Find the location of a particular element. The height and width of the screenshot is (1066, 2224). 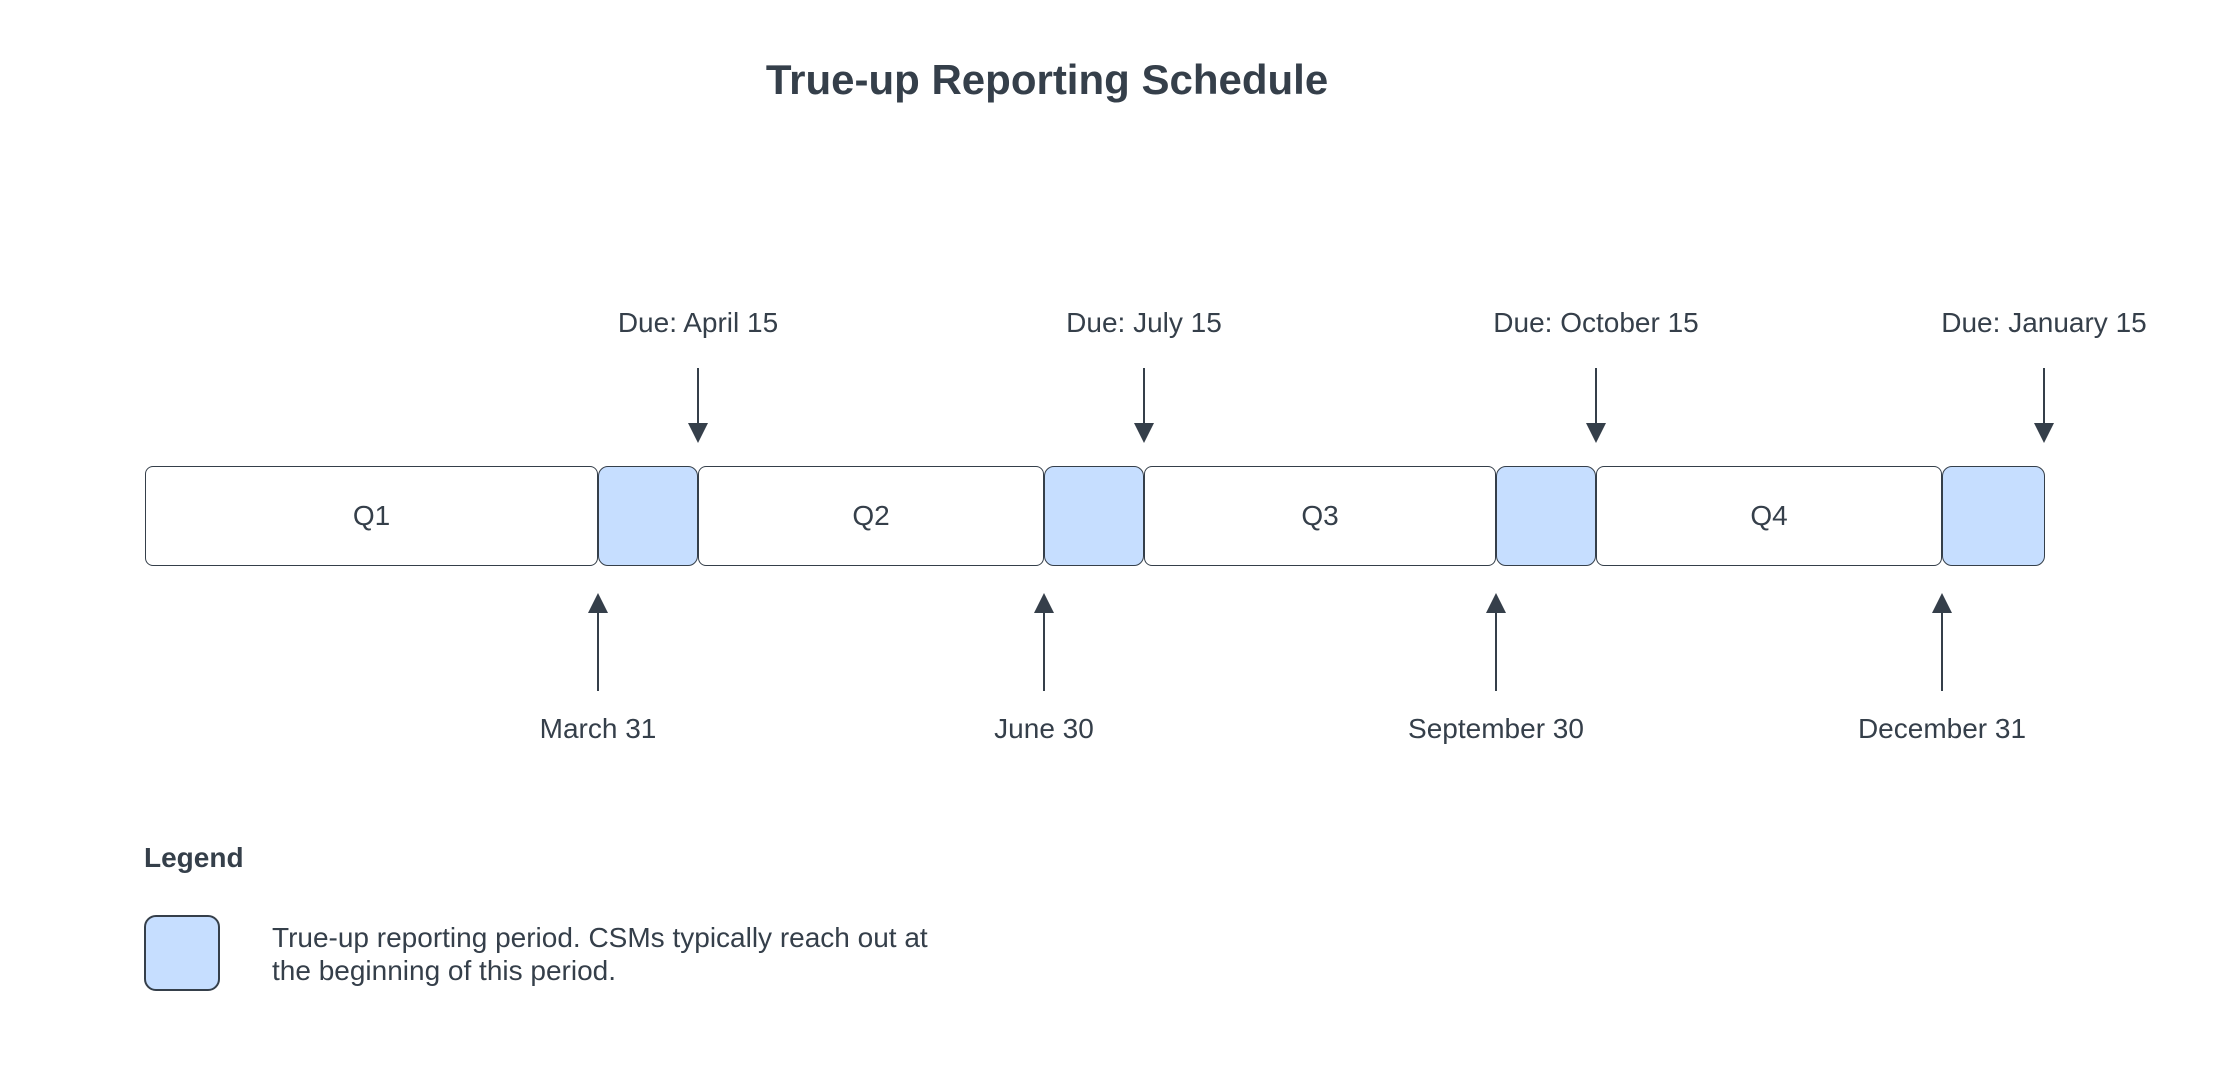

quarter-end-date-label-q2: June 30 is located at coordinates (1044, 728).